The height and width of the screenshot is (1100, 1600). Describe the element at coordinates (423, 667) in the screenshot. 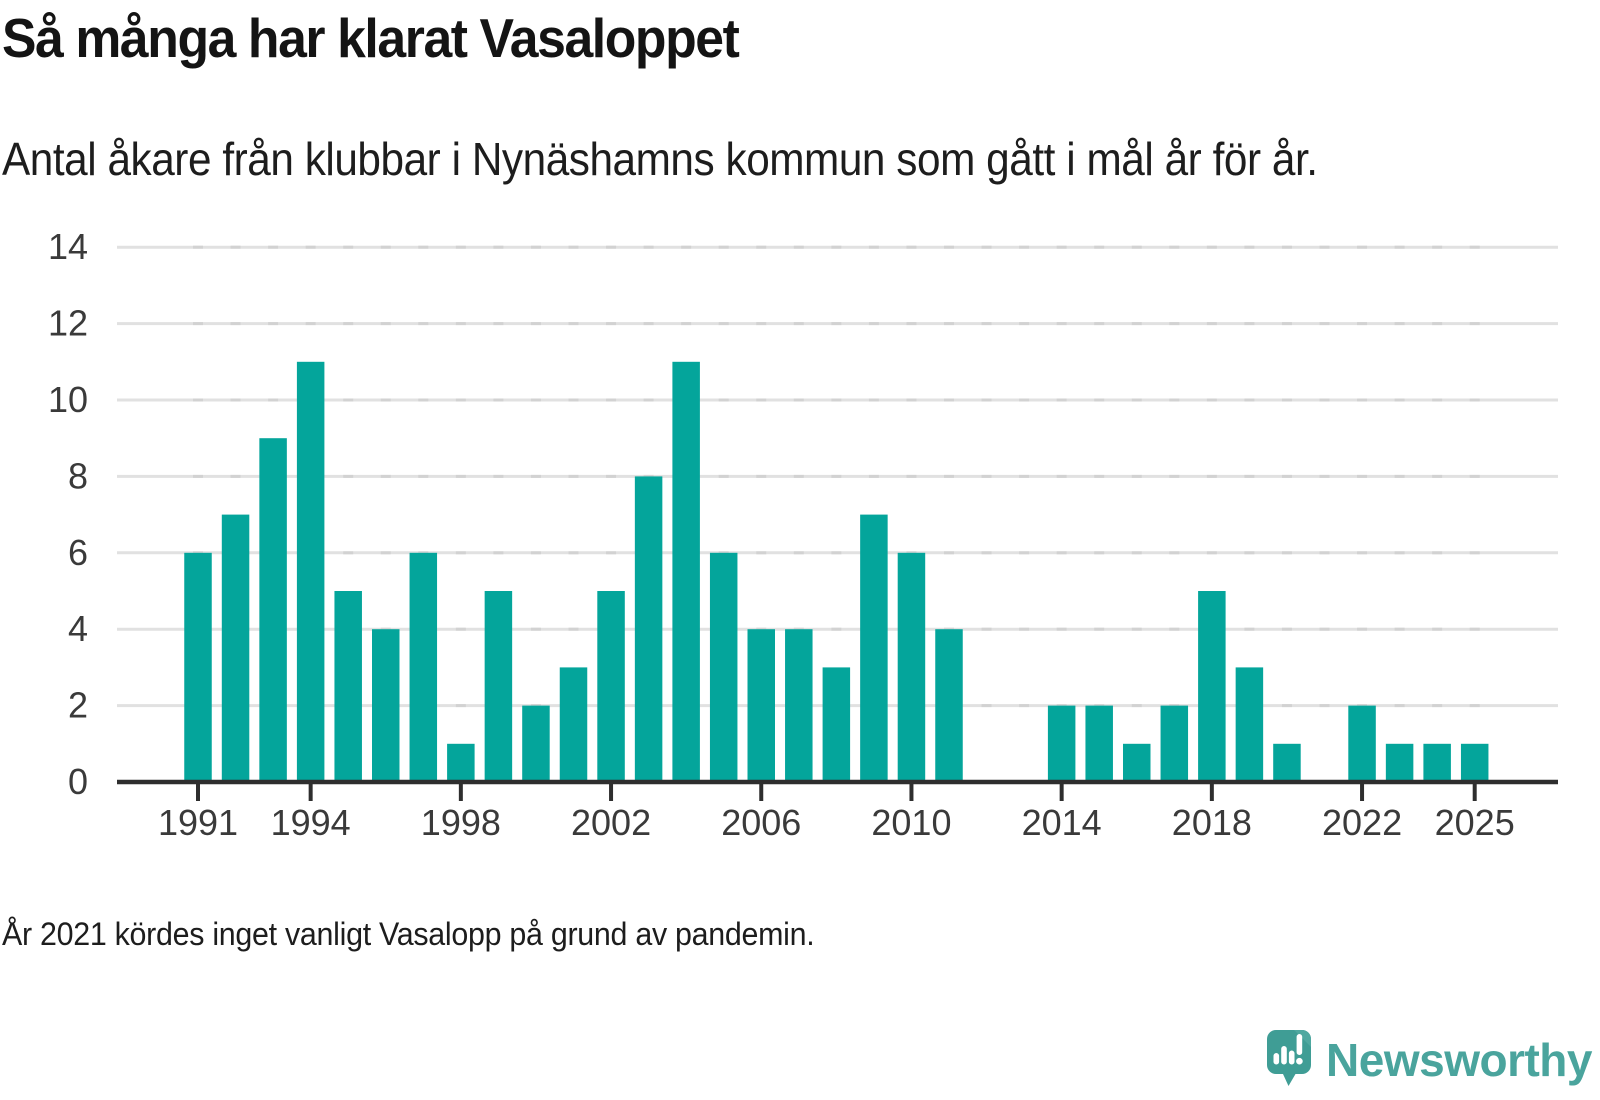

I see `bar-1997` at that location.